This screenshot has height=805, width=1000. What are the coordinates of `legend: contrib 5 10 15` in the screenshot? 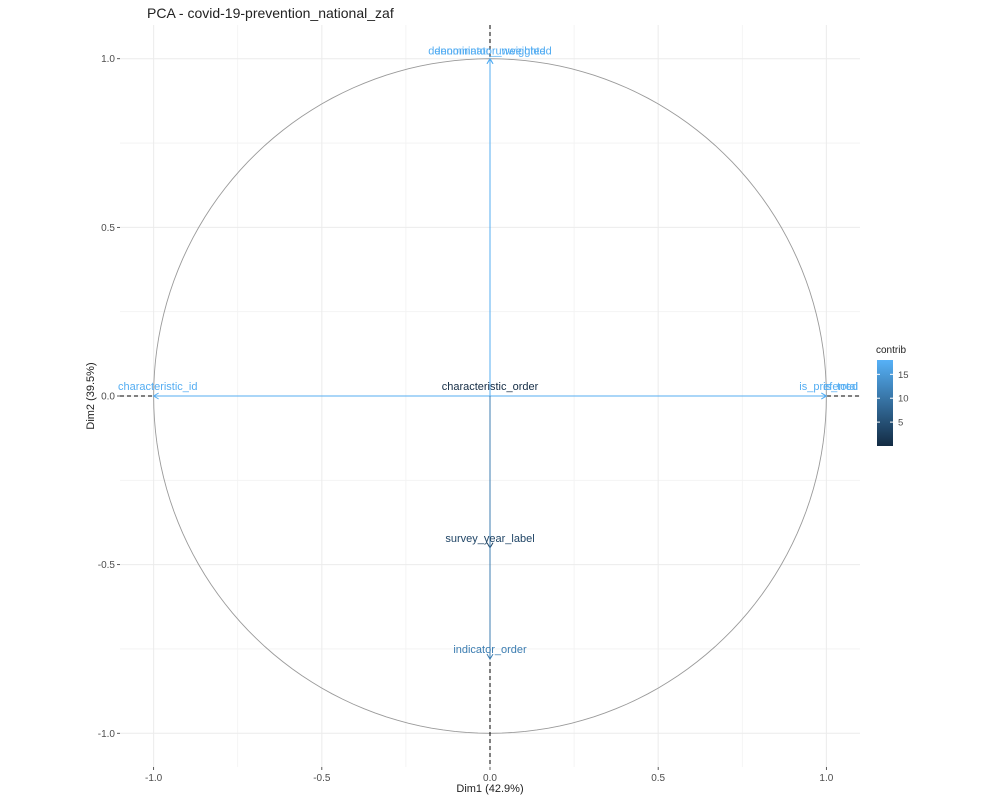 It's located at (892, 395).